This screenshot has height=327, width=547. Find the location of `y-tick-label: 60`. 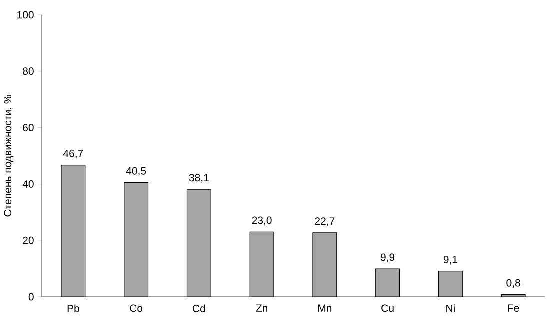

y-tick-label: 60 is located at coordinates (28, 128).